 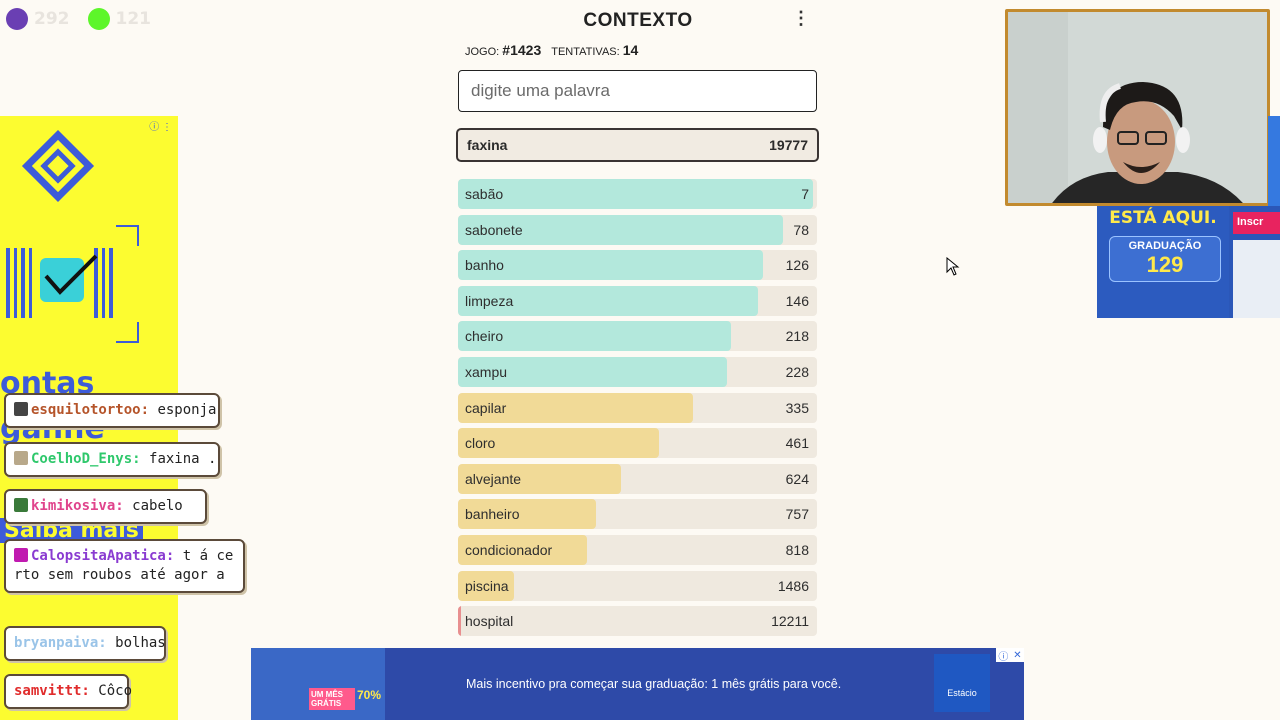 I want to click on title-row: CONTEXTO ⋮, so click(x=638, y=21).